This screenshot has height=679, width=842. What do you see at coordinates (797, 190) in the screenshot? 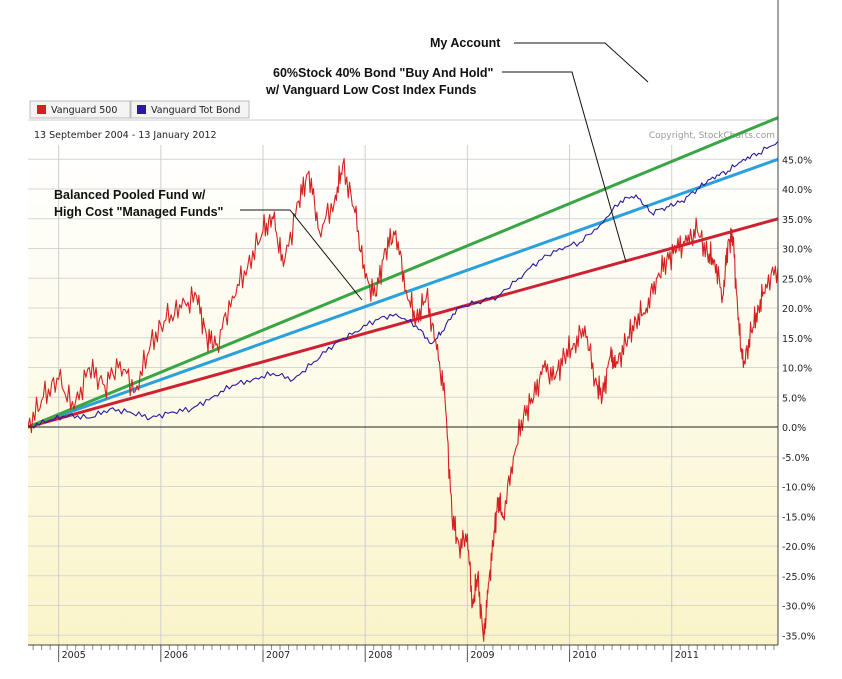
I see `y-tick-label: 40.0%` at bounding box center [797, 190].